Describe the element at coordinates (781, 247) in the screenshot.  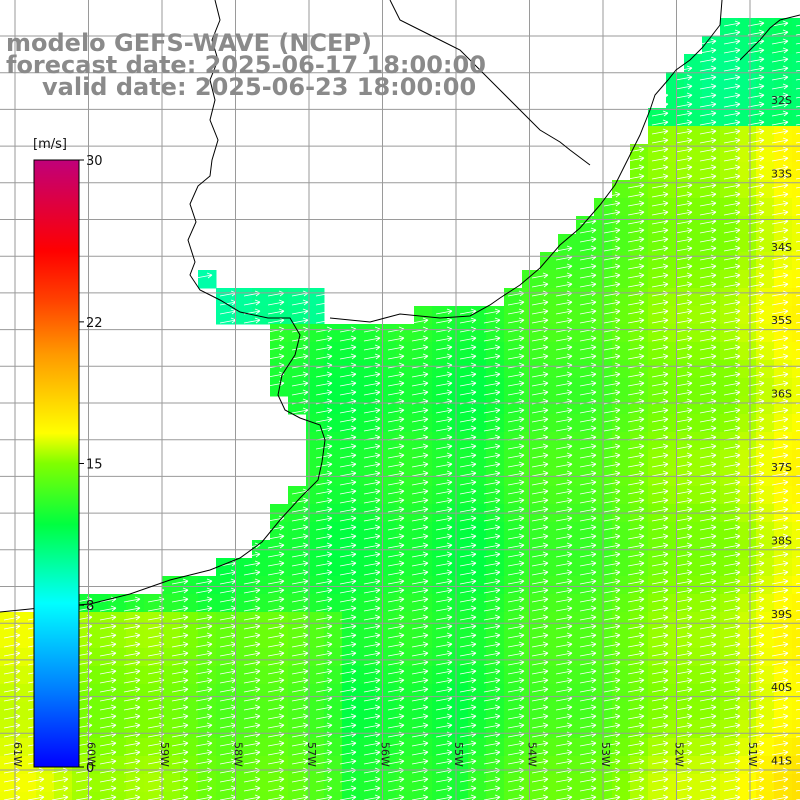
I see `latitude-label: 34S` at that location.